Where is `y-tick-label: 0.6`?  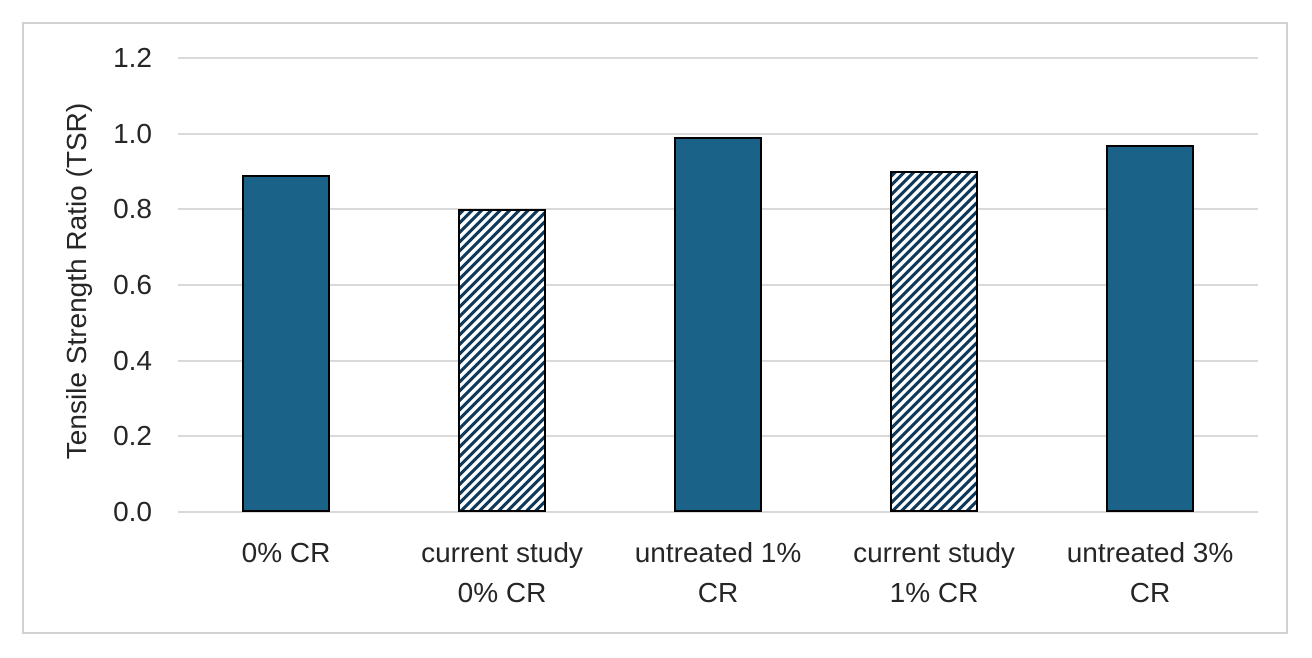
y-tick-label: 0.6 is located at coordinates (132, 284).